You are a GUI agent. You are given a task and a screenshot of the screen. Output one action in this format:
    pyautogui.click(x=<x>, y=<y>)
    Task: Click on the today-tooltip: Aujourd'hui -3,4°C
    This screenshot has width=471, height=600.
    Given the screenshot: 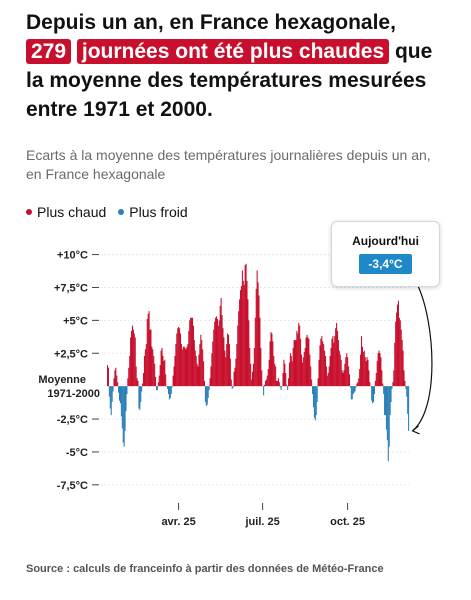 What is the action you would take?
    pyautogui.click(x=385, y=254)
    